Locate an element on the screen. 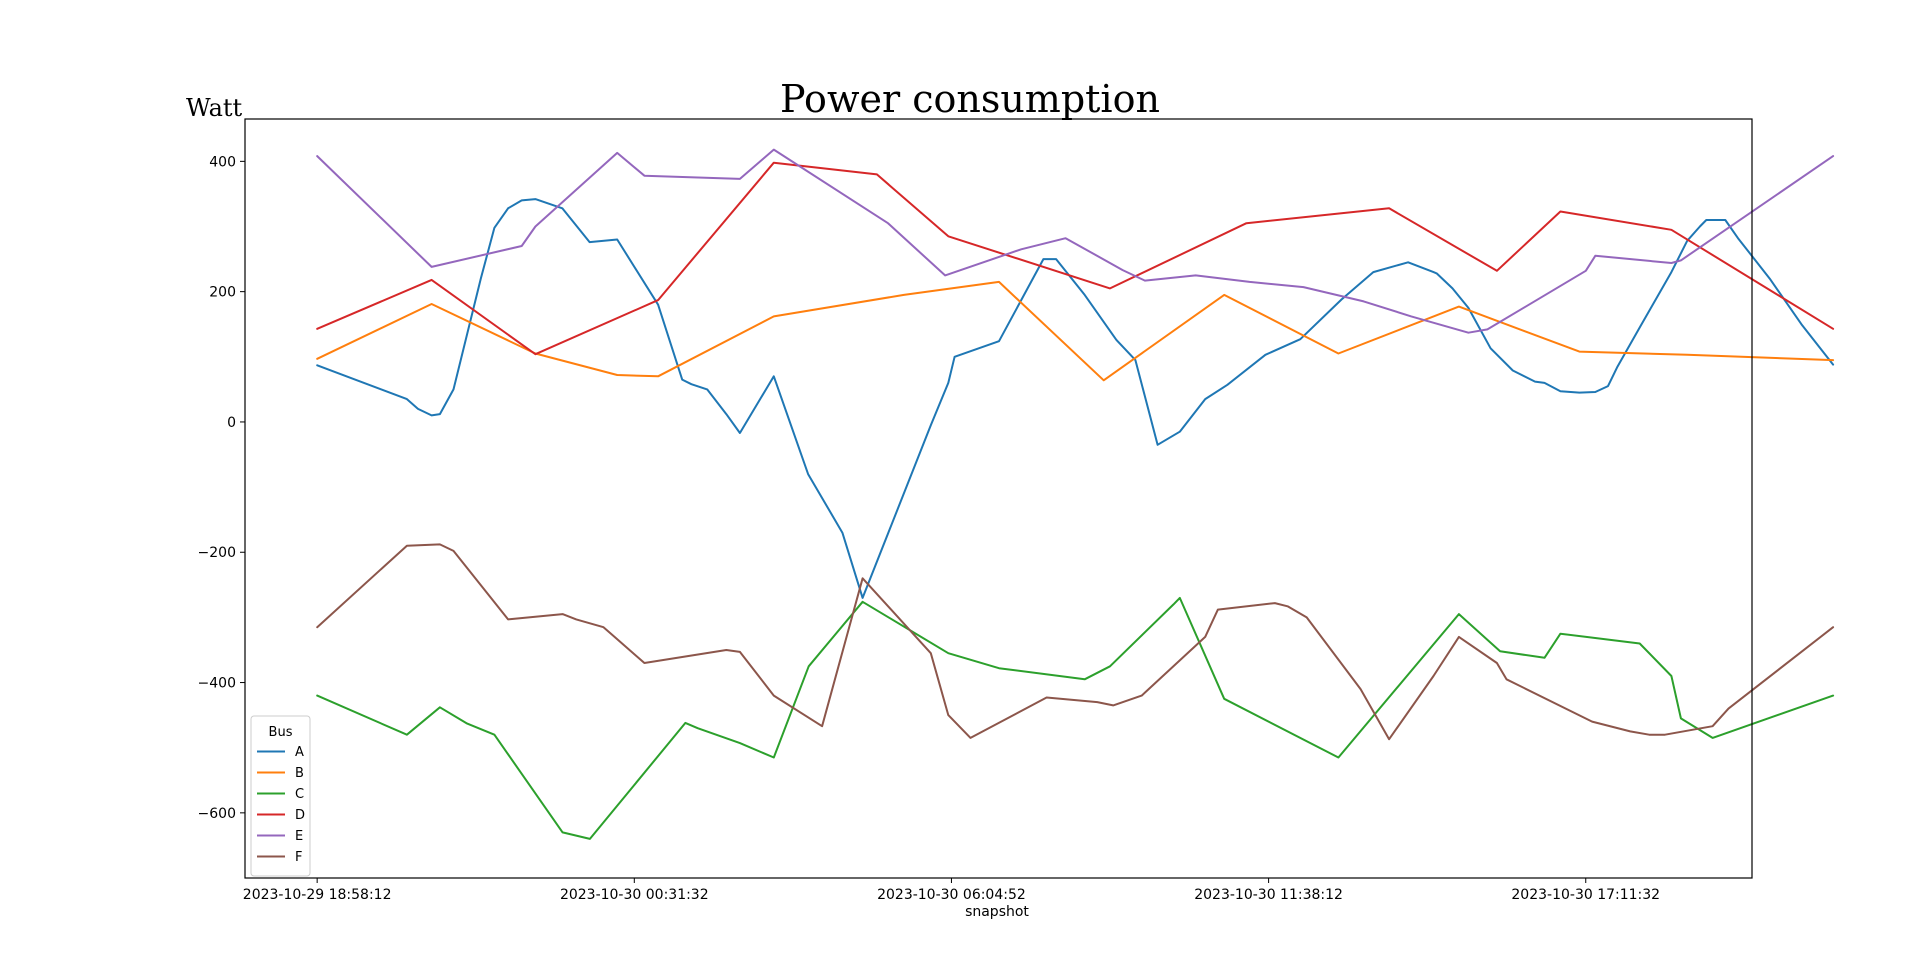 Image resolution: width=1920 pixels, height=973 pixels. x-tick-label: 2023-10-30 06:04:52 is located at coordinates (951, 895).